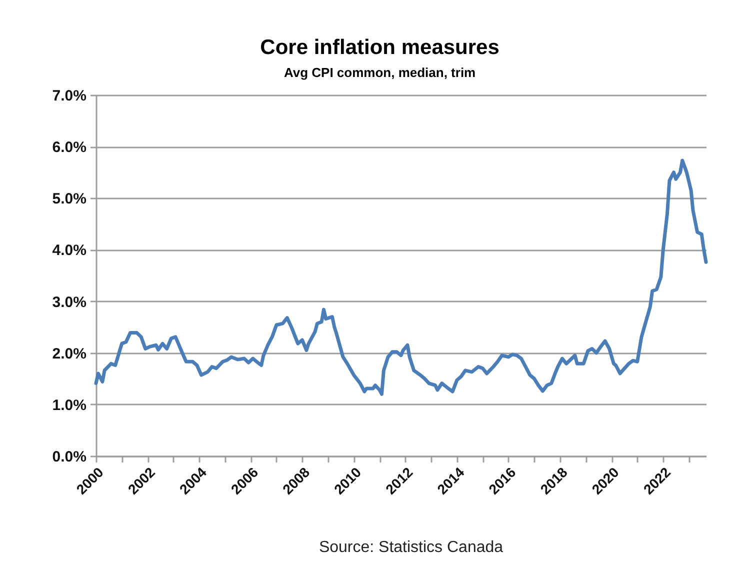 This screenshot has width=739, height=574. Describe the element at coordinates (69, 147) in the screenshot. I see `y-tick-label: 6.0%` at that location.